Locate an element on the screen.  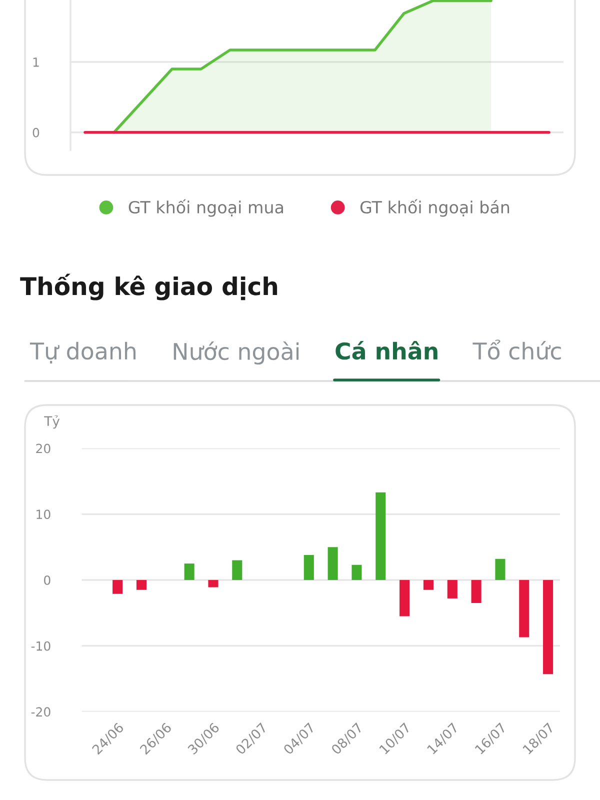
text: Cá nhân is located at coordinates (387, 350).